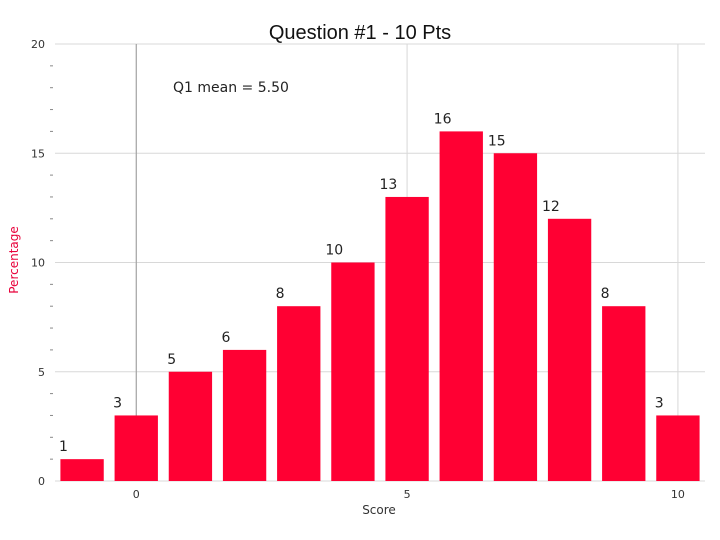 This screenshot has width=720, height=540. Describe the element at coordinates (14, 260) in the screenshot. I see `y-axis-title: Percentage` at that location.